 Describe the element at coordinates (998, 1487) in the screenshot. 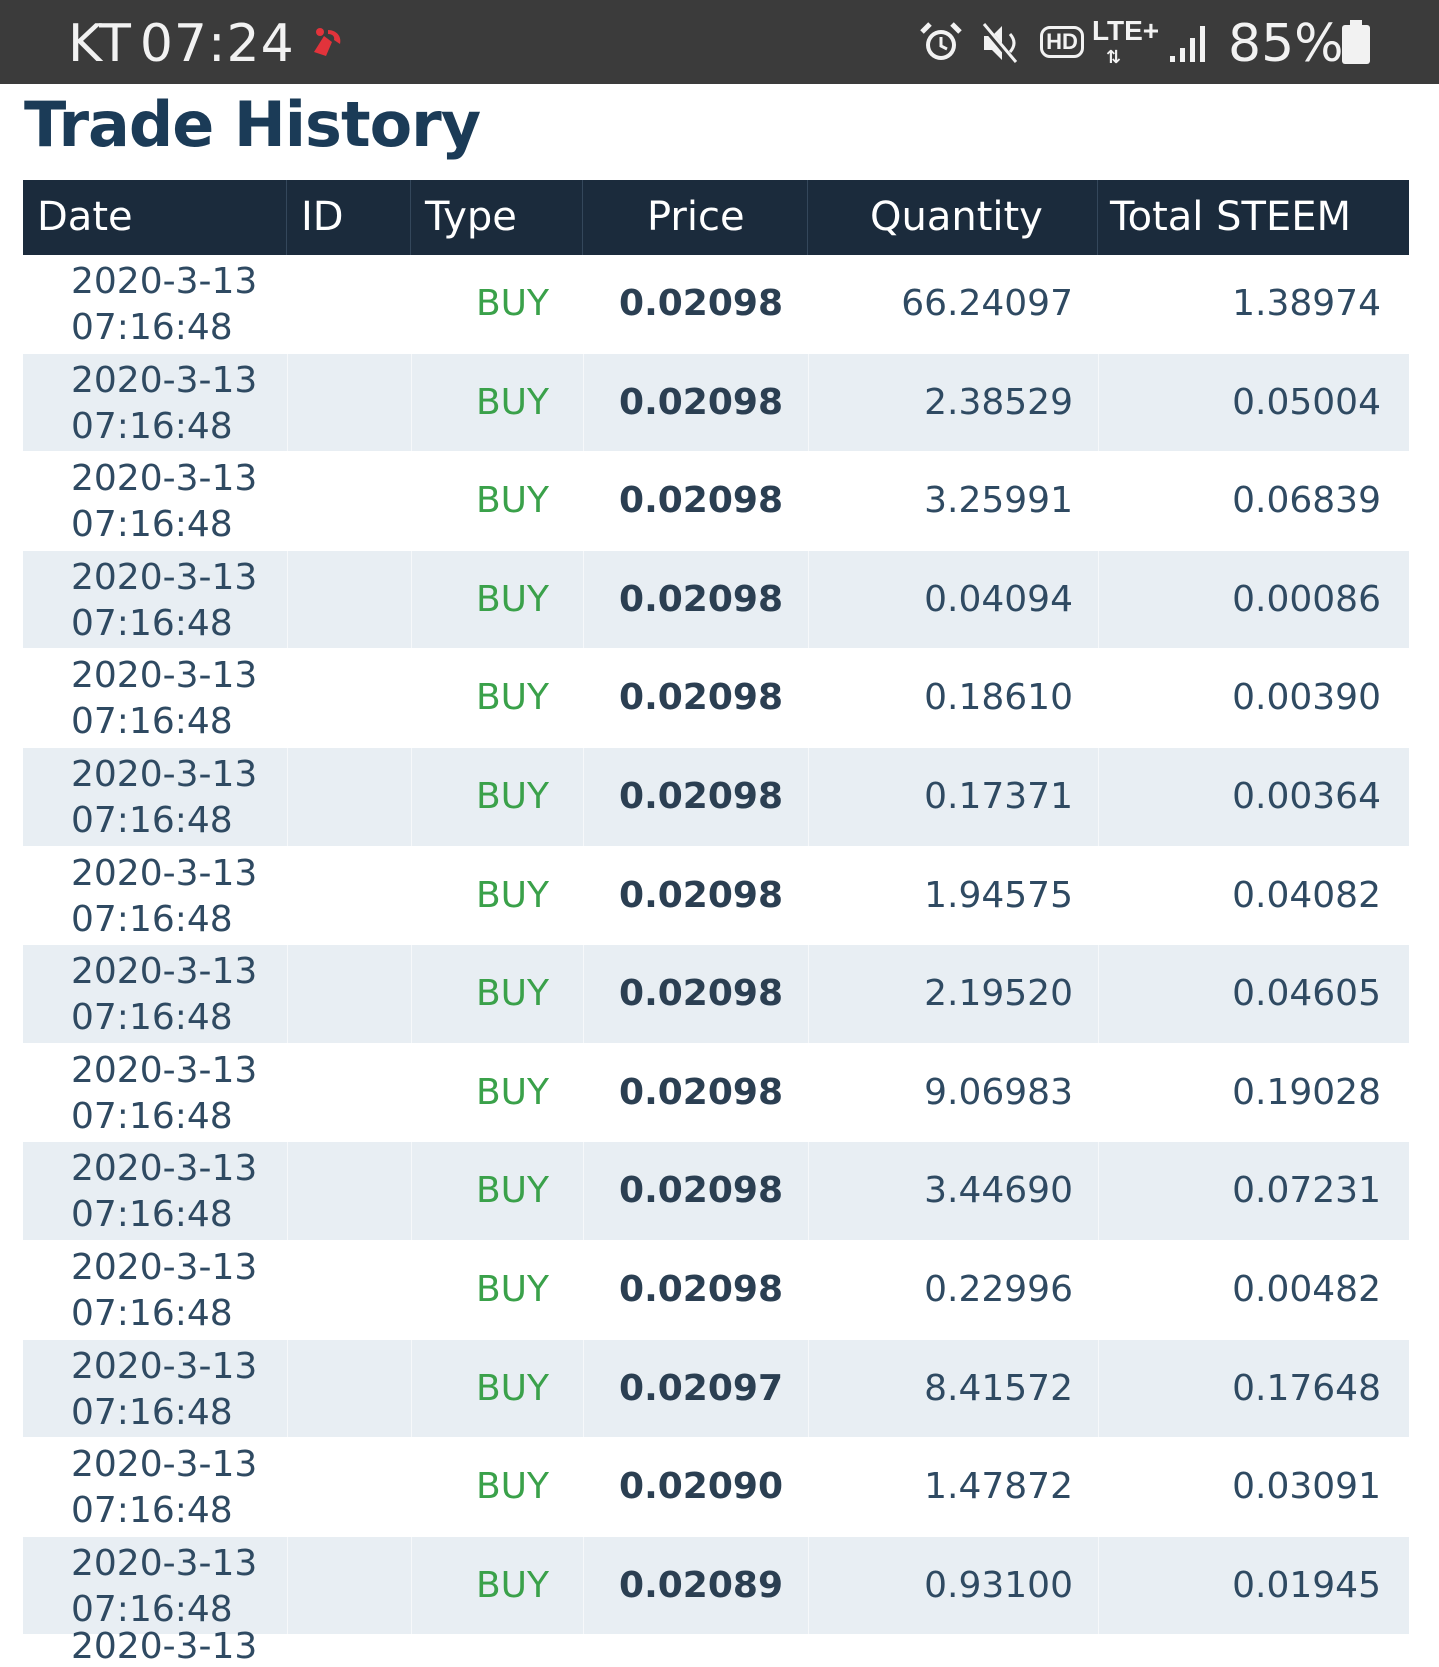

I see `cell-quantity: 1.47872` at that location.